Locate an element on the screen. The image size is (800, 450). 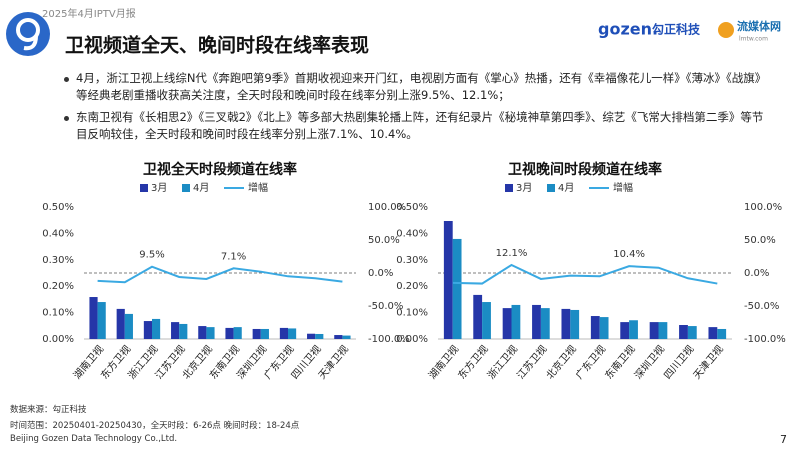
x-tick-label: 四川卫视 is located at coordinates (679, 362).